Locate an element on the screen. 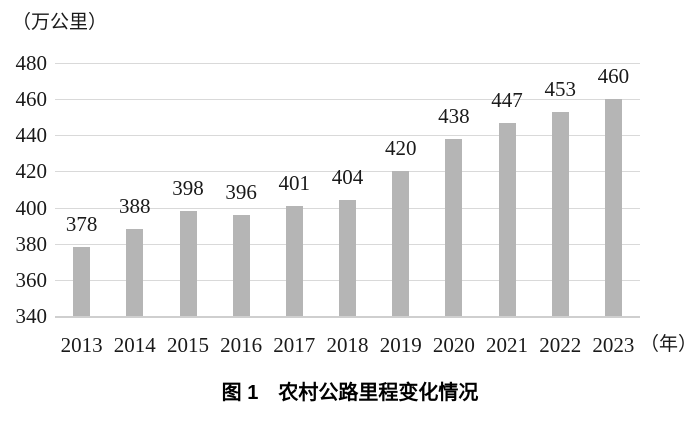 The image size is (700, 431). y-tick-label: 480 is located at coordinates (31, 63).